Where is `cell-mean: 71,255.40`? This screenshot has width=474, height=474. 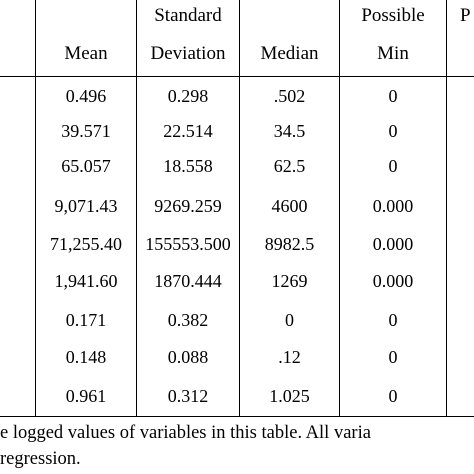
cell-mean: 71,255.40 is located at coordinates (86, 244).